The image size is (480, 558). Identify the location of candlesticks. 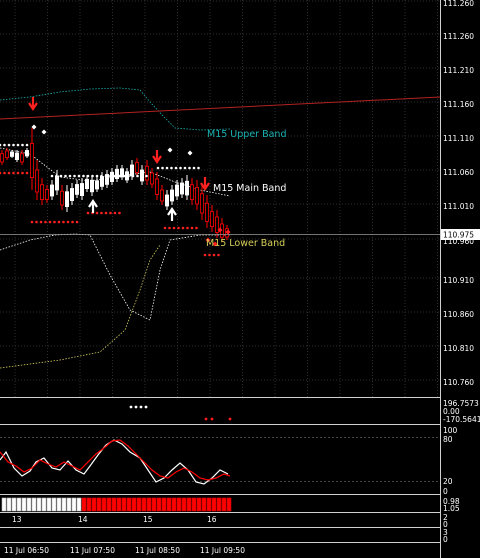
(114, 185).